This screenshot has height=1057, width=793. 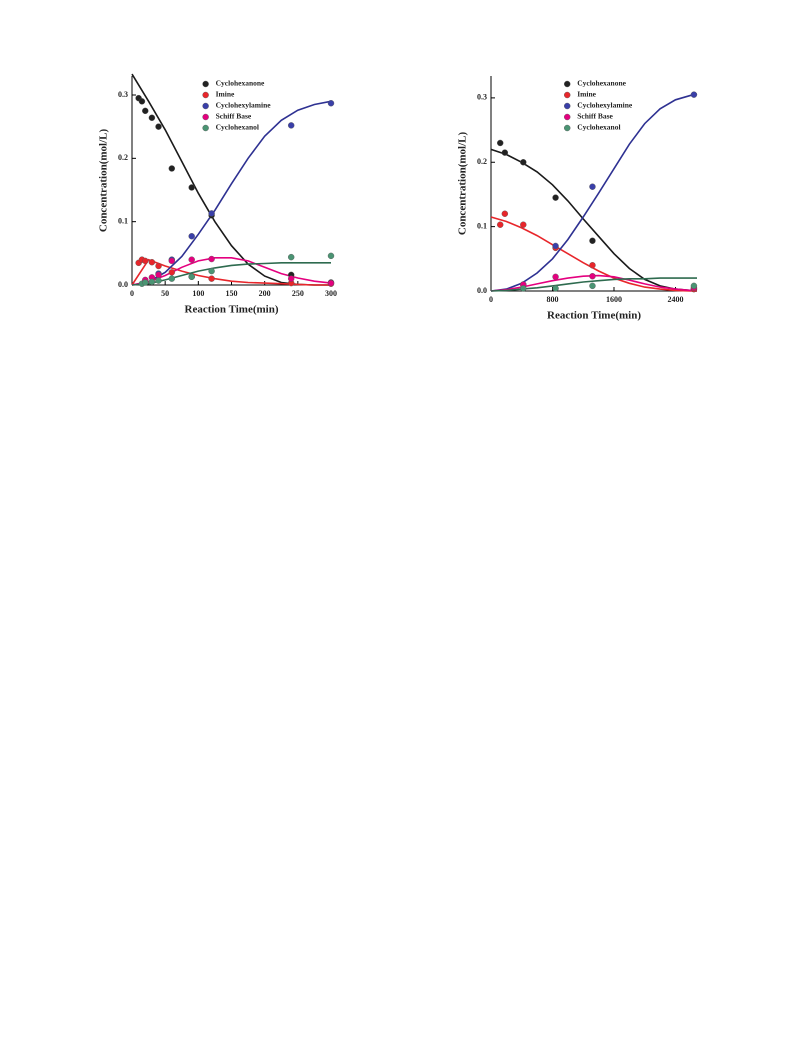 I want to click on x-tick-label: 100, so click(x=198, y=293).